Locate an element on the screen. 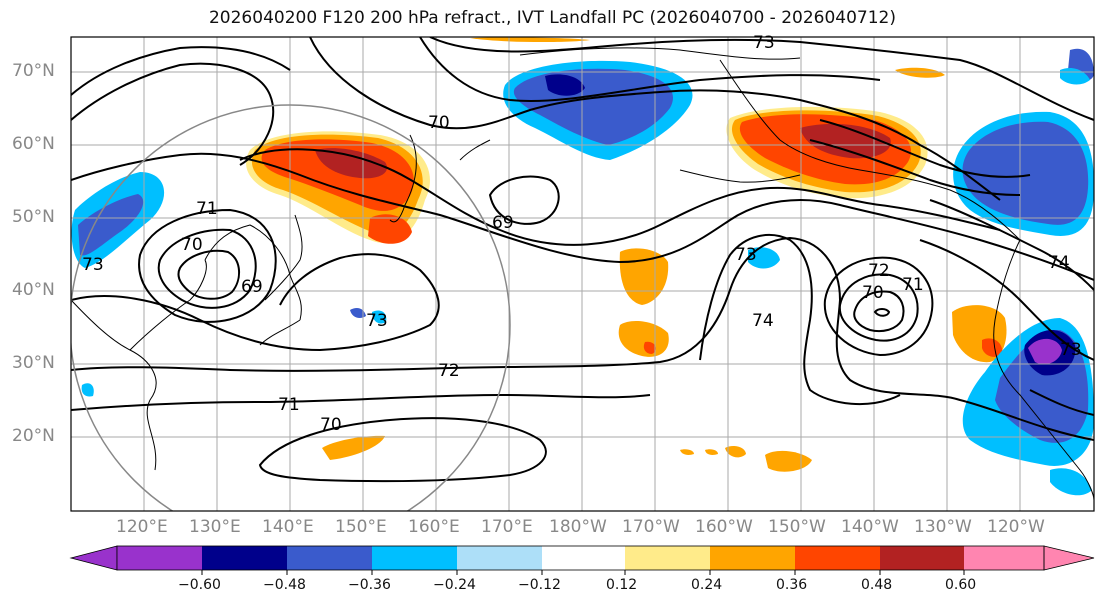 The height and width of the screenshot is (604, 1105). contour-label: 69 is located at coordinates (252, 287).